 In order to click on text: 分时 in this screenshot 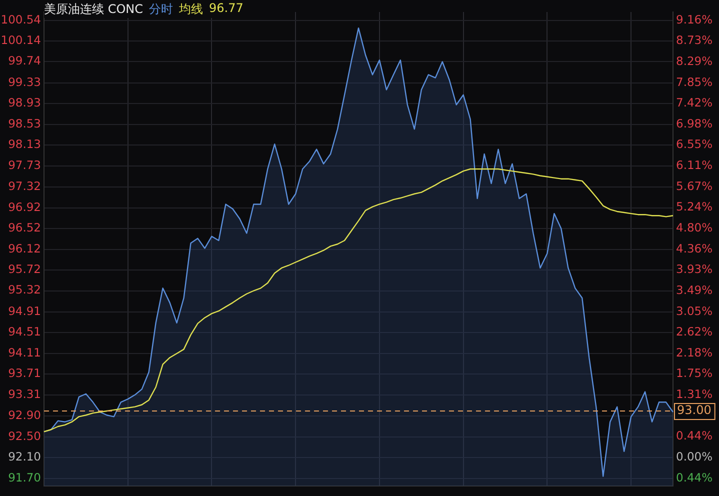, I will do `click(161, 9)`.